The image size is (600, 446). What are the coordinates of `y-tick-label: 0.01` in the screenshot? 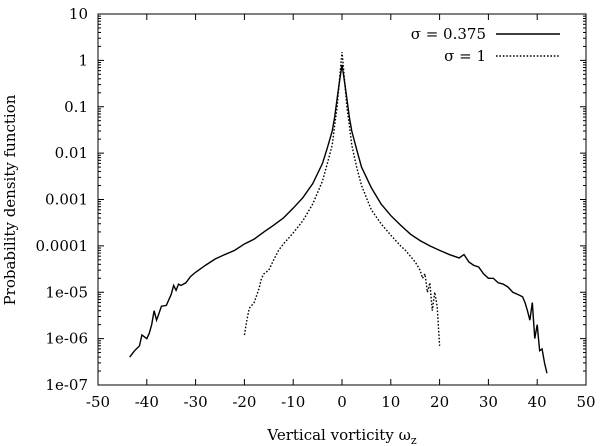 It's located at (71, 153).